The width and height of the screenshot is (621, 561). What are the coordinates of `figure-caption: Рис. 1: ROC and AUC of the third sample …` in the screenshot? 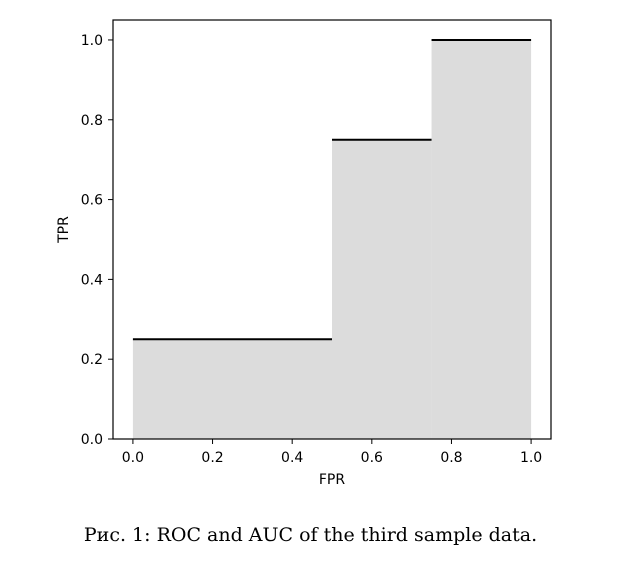 It's located at (310, 535).